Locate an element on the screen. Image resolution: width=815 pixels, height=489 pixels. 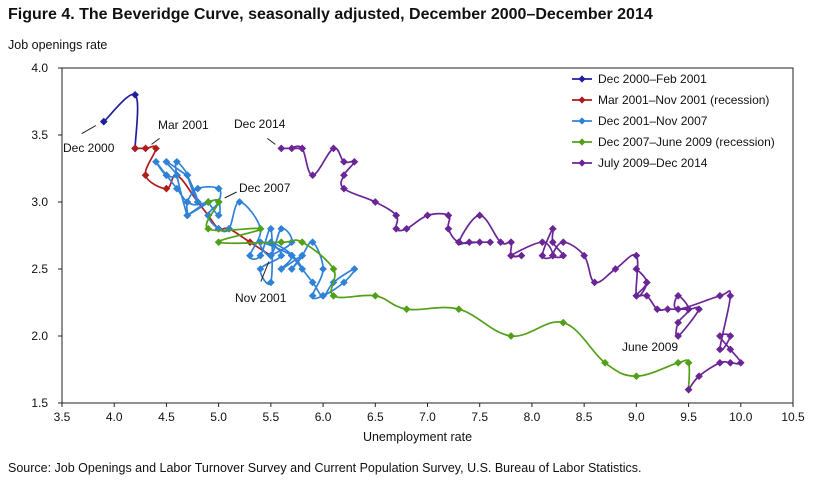
legend-item: Dec 2007–June 2009 (recession) is located at coordinates (673, 142).